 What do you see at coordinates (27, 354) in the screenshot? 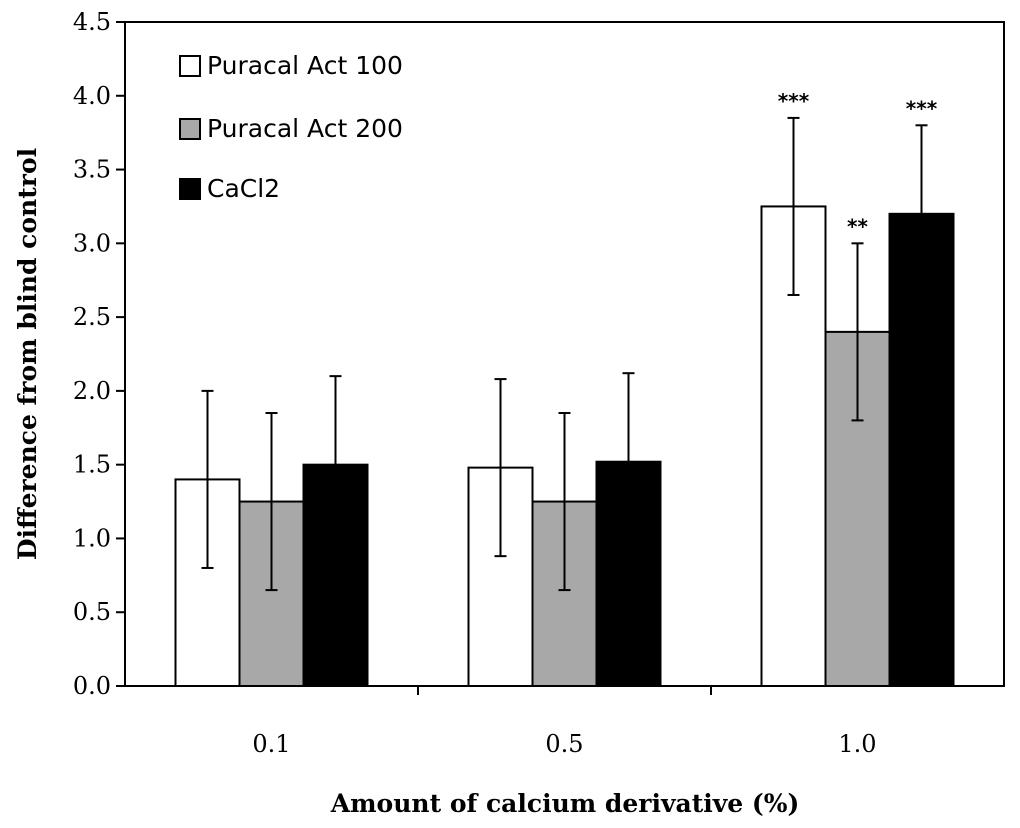
I see `y-axis-title: Difference from blind control` at bounding box center [27, 354].